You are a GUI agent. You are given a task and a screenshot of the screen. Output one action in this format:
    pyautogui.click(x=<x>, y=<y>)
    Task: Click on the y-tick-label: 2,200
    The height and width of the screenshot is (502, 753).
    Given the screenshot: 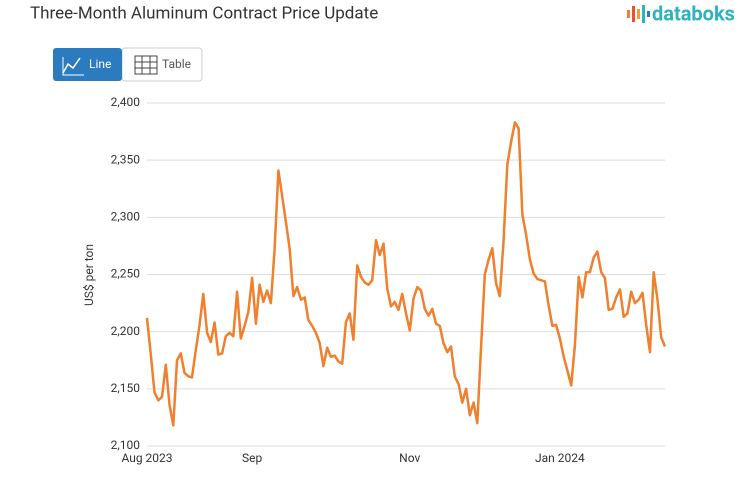 What is the action you would take?
    pyautogui.click(x=126, y=331)
    